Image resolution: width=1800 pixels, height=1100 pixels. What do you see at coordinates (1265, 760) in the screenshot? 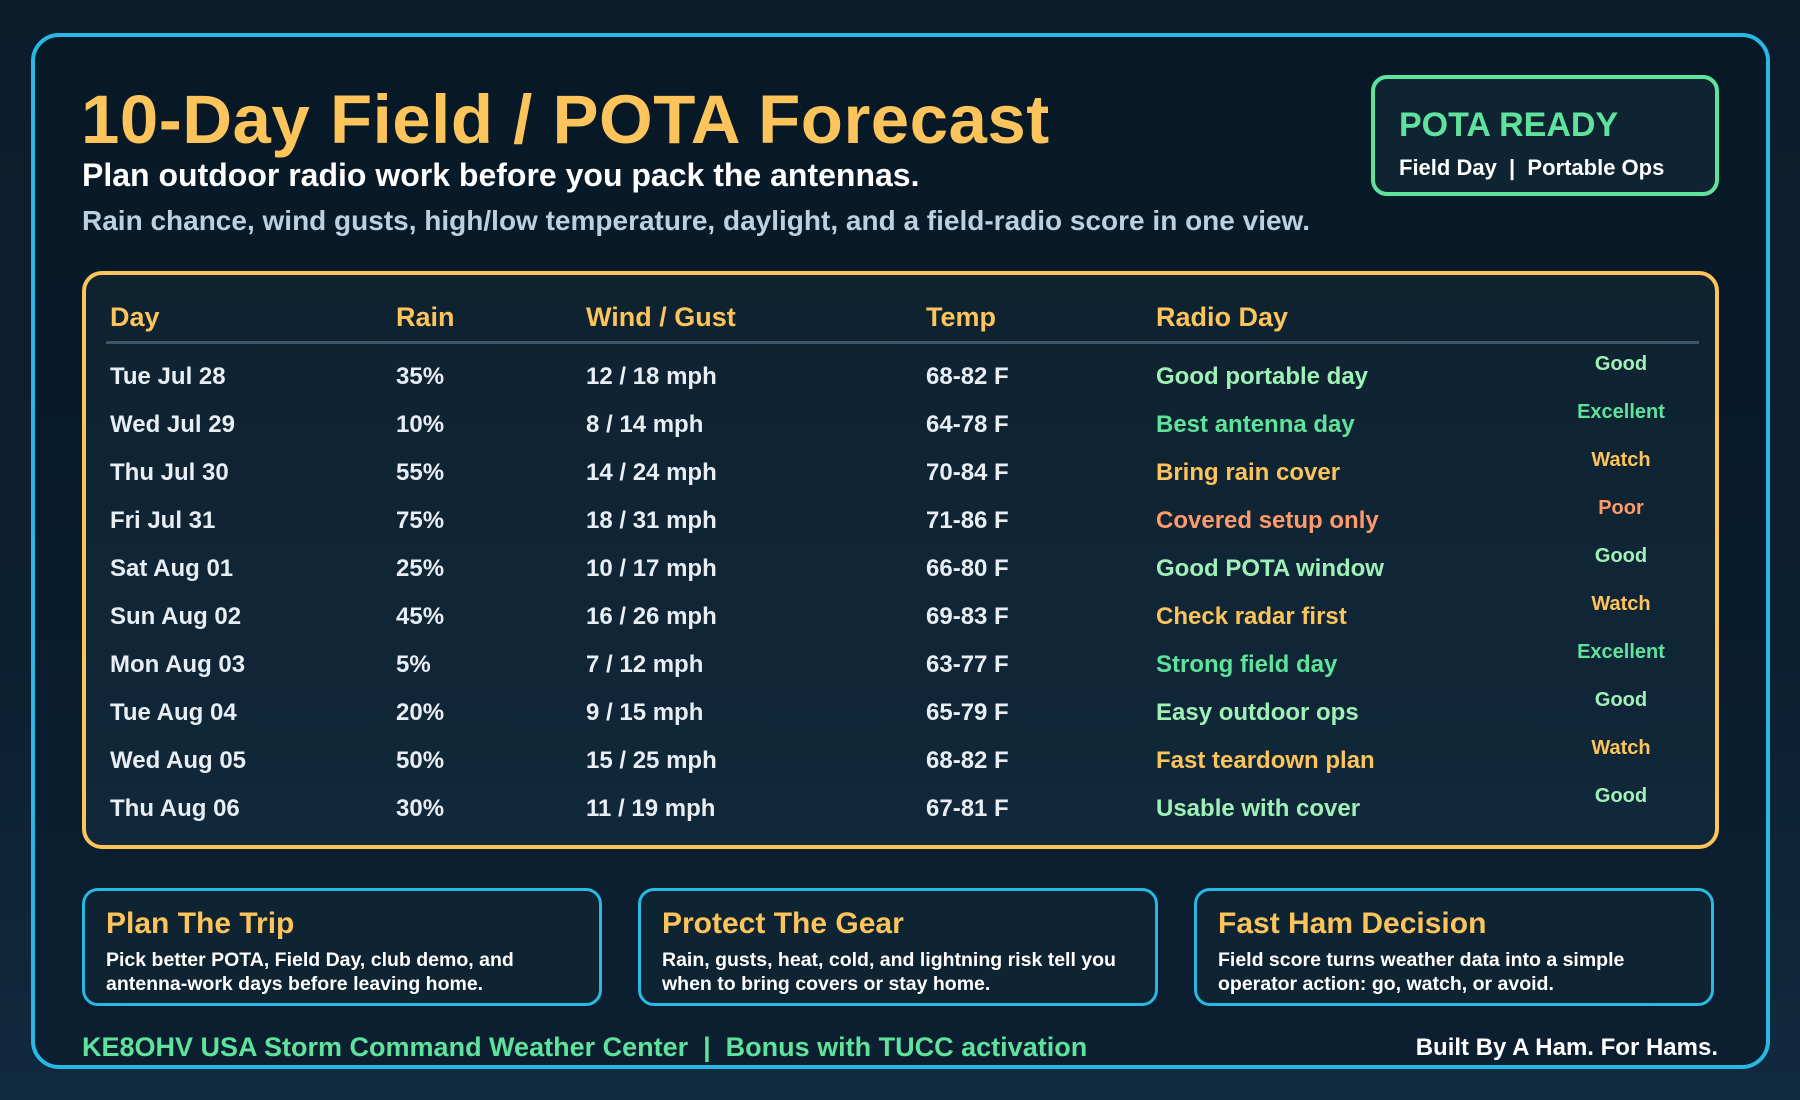
I see `cell-radio-note: Fast teardown plan` at bounding box center [1265, 760].